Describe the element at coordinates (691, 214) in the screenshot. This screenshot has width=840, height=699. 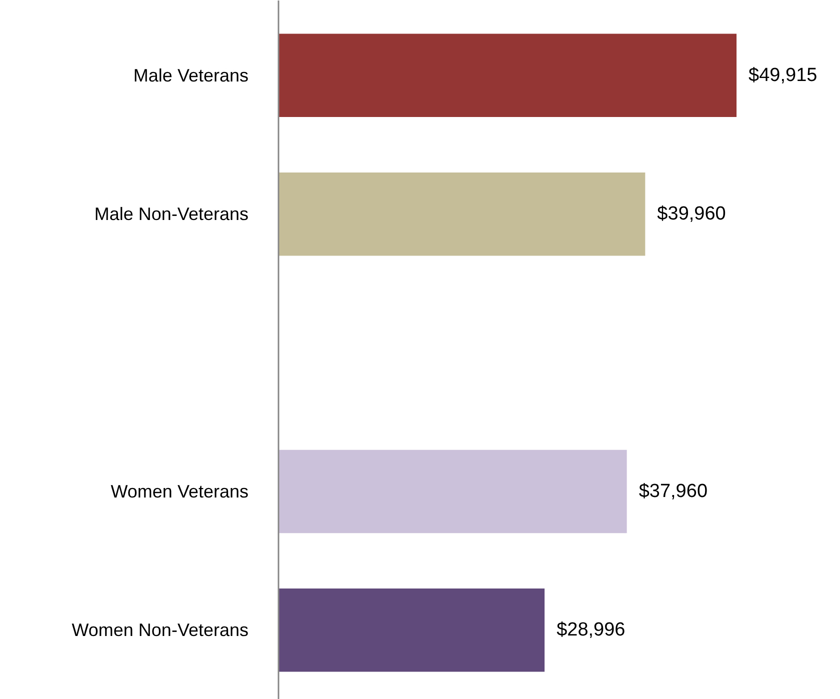
I see `data-label: $39,960` at that location.